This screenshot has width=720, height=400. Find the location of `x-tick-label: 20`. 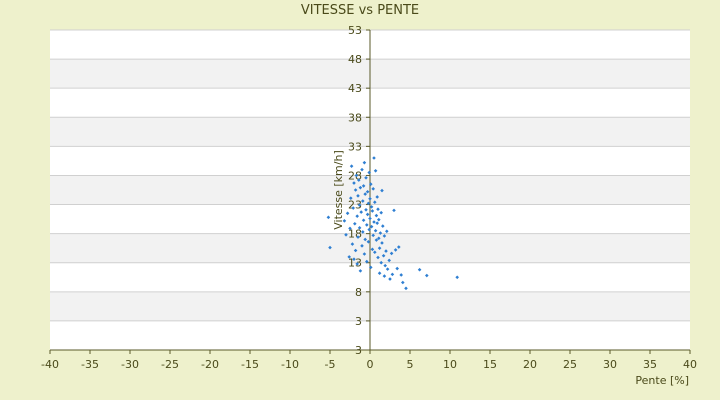

x-tick-label: 20 is located at coordinates (530, 364).